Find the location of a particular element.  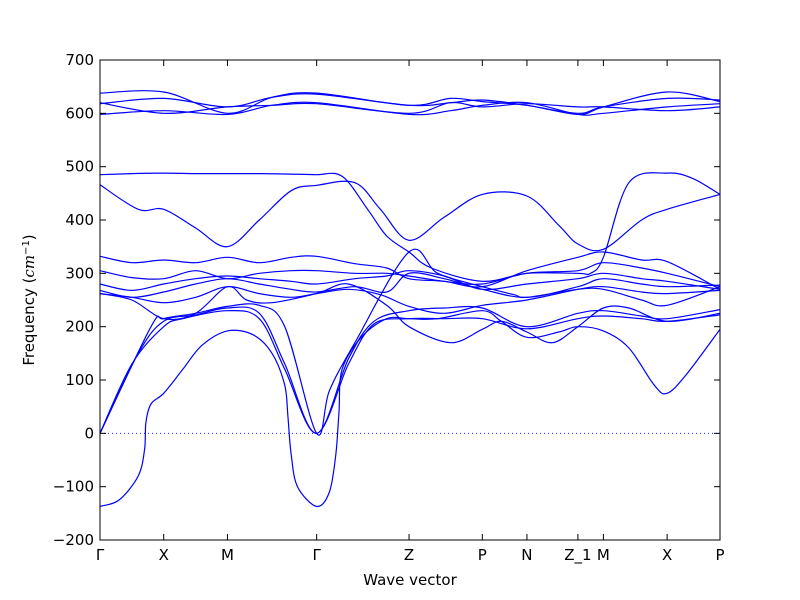

x-tick-label: N is located at coordinates (526, 555).